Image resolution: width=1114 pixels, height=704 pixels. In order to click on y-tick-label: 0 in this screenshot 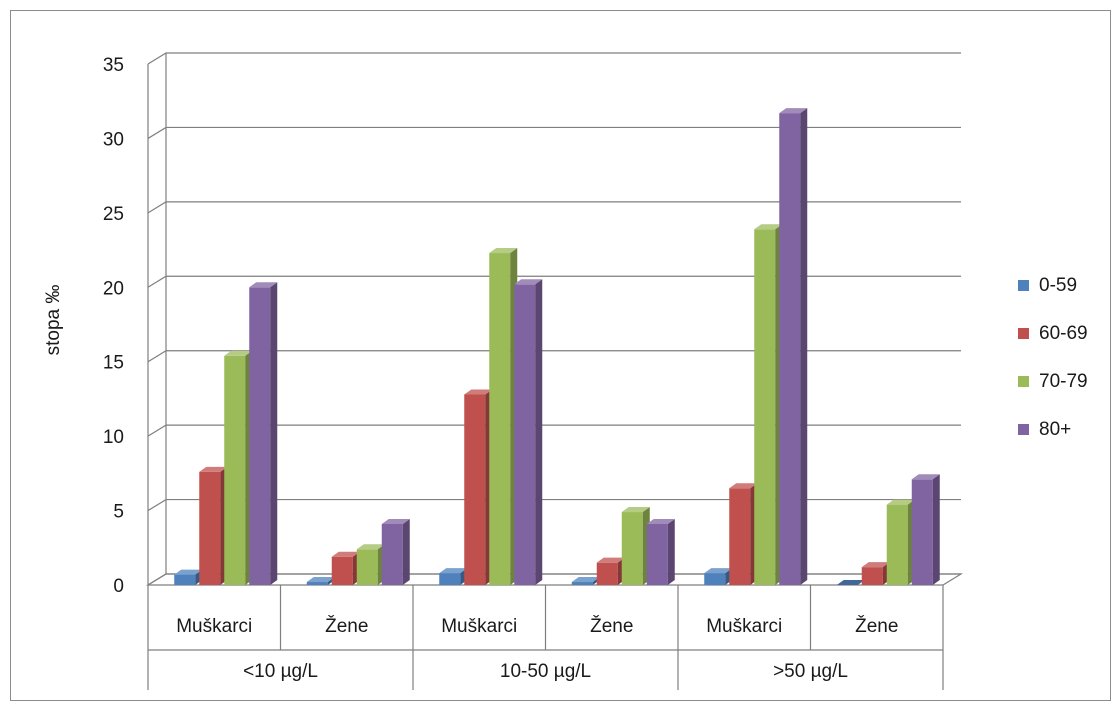, I will do `click(118, 586)`.